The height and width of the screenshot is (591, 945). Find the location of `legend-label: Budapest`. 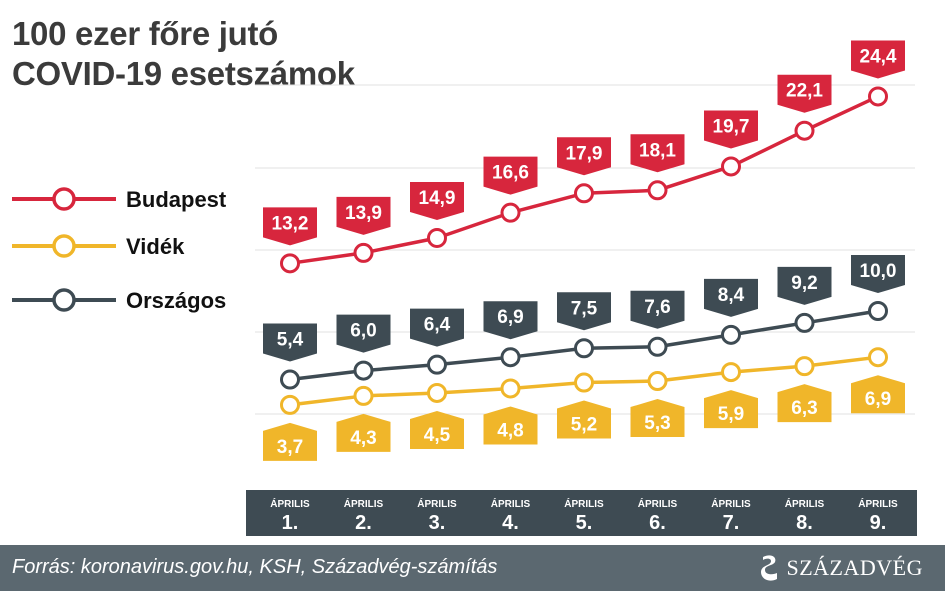

legend-label: Budapest is located at coordinates (176, 199).